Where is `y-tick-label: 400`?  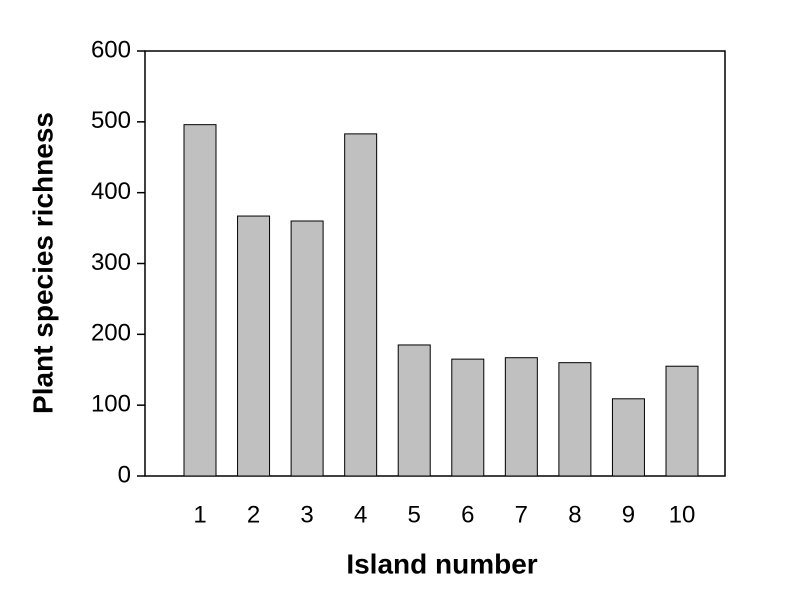 y-tick-label: 400 is located at coordinates (111, 191).